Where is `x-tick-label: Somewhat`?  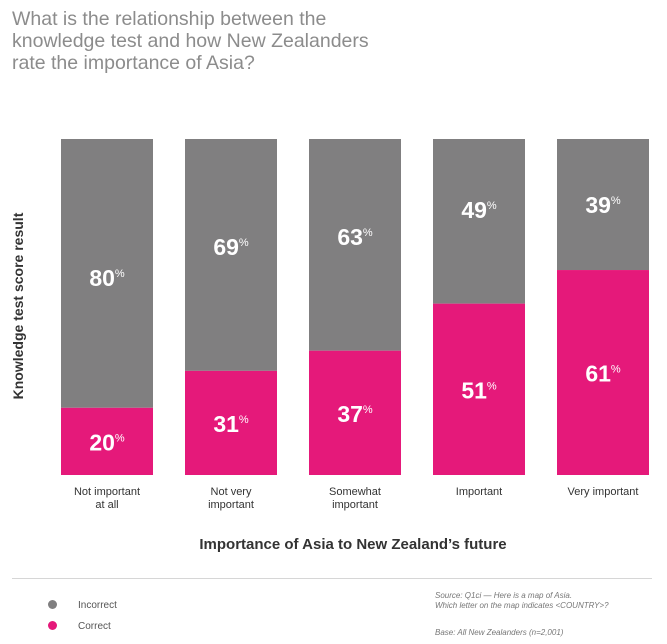
x-tick-label: Somewhat is located at coordinates (355, 492).